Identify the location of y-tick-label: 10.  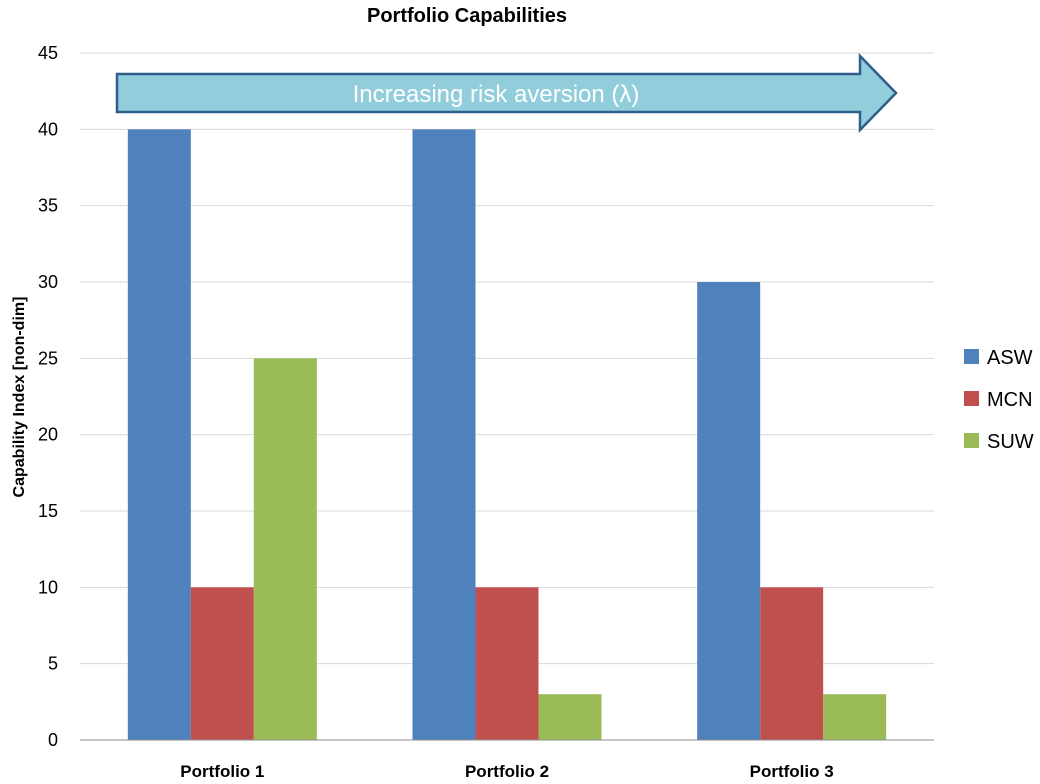
(48, 587).